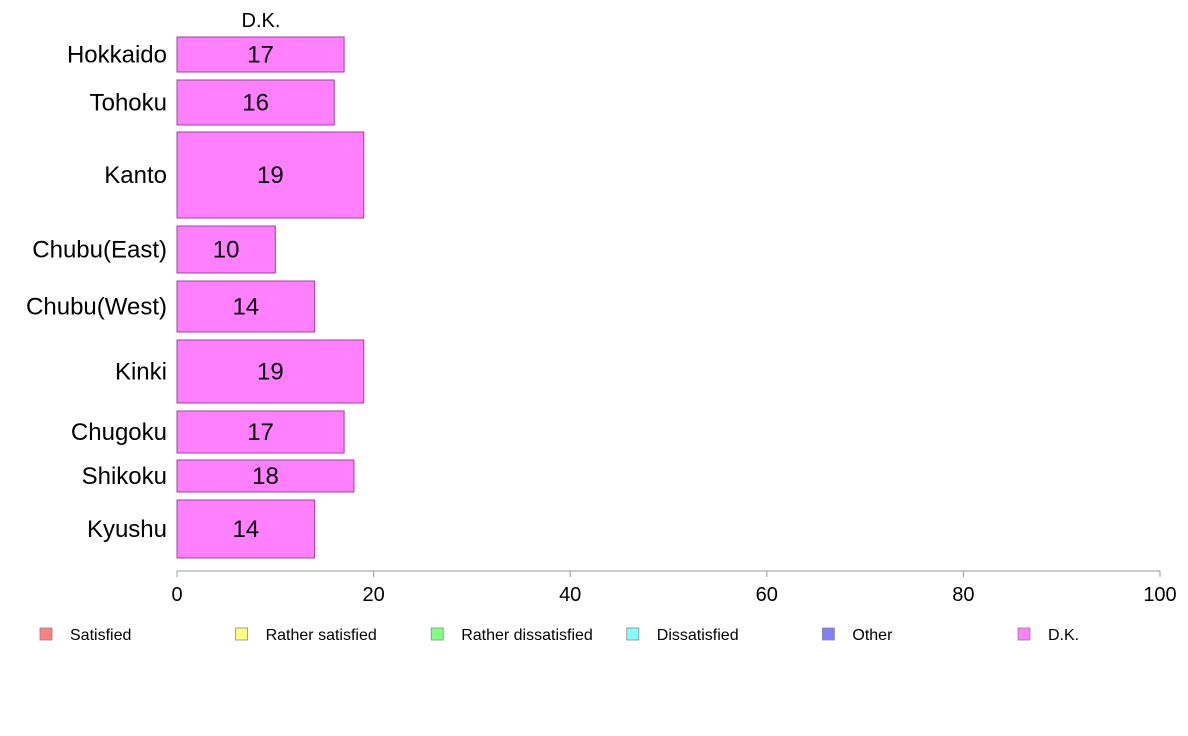 The width and height of the screenshot is (1188, 736). What do you see at coordinates (128, 103) in the screenshot?
I see `category-label: Tohoku` at bounding box center [128, 103].